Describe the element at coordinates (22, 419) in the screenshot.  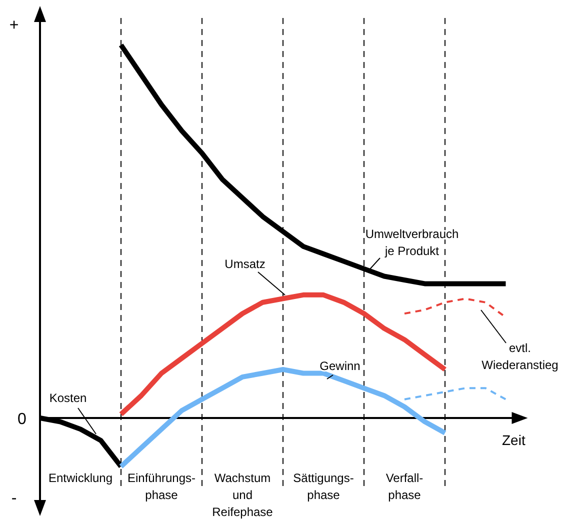
I see `text: 0` at that location.